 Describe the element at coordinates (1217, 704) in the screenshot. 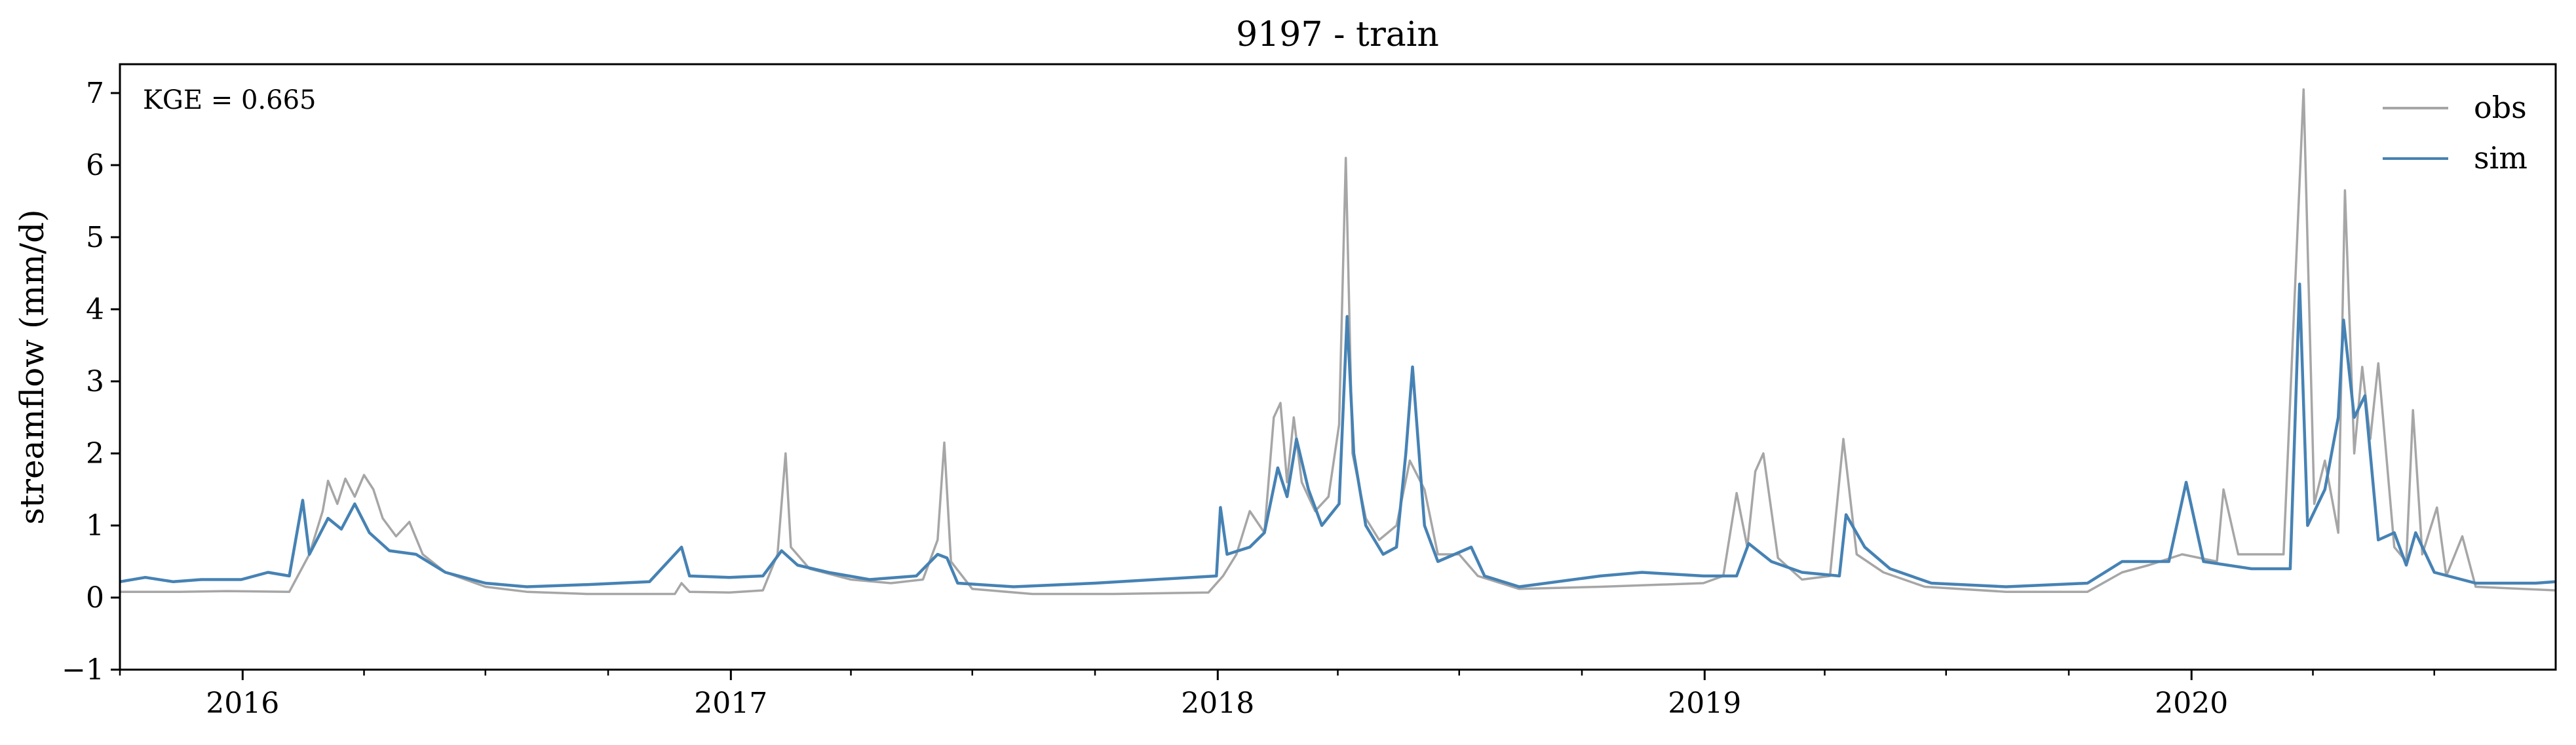

I see `x-tick-label: 2018` at that location.